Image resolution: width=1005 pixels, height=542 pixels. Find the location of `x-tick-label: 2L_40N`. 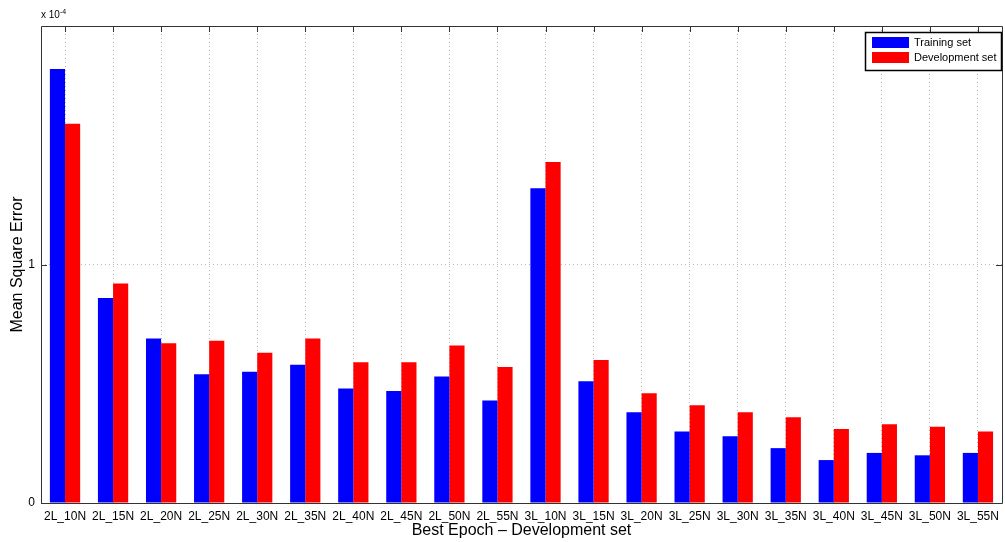

x-tick-label: 2L_40N is located at coordinates (353, 515).